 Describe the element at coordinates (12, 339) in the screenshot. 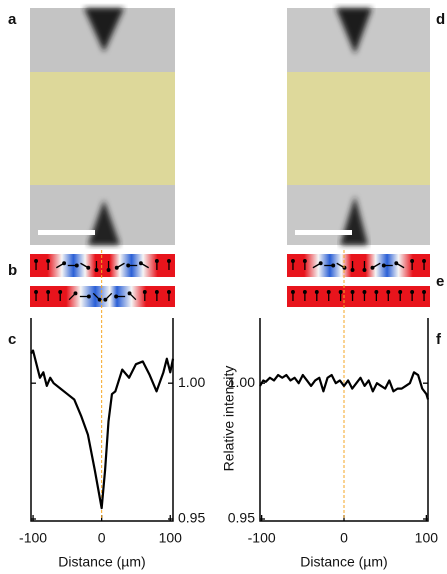

I see `panel-label: c` at that location.